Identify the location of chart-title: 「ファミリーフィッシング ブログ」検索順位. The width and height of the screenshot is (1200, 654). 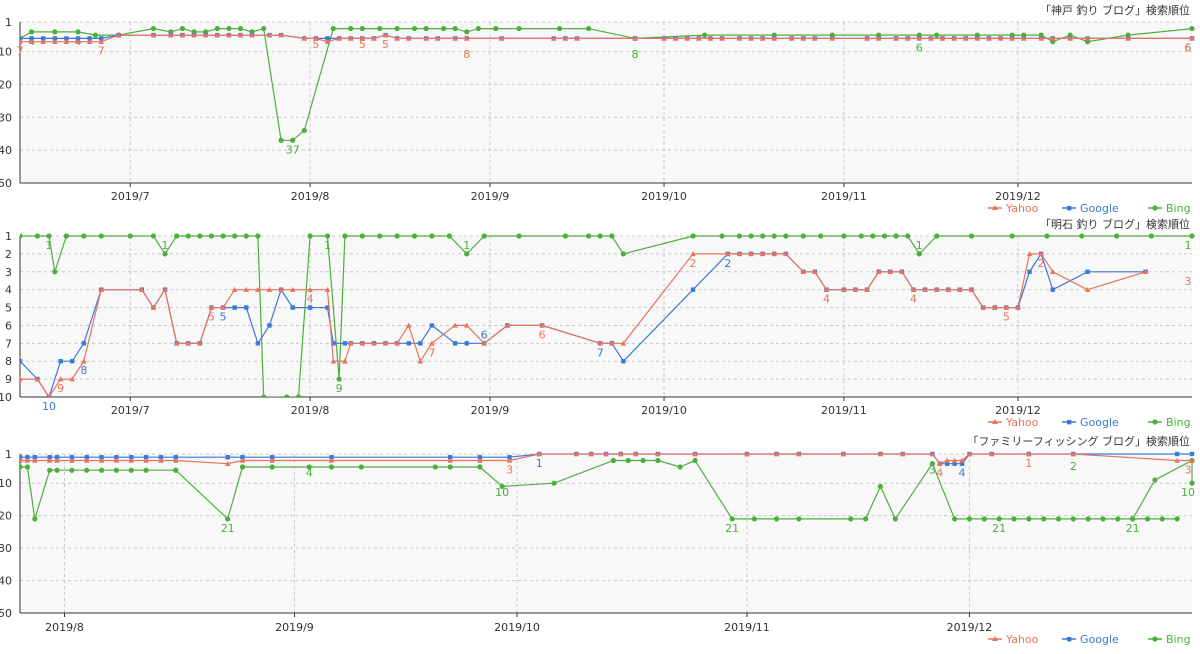
(1078, 441).